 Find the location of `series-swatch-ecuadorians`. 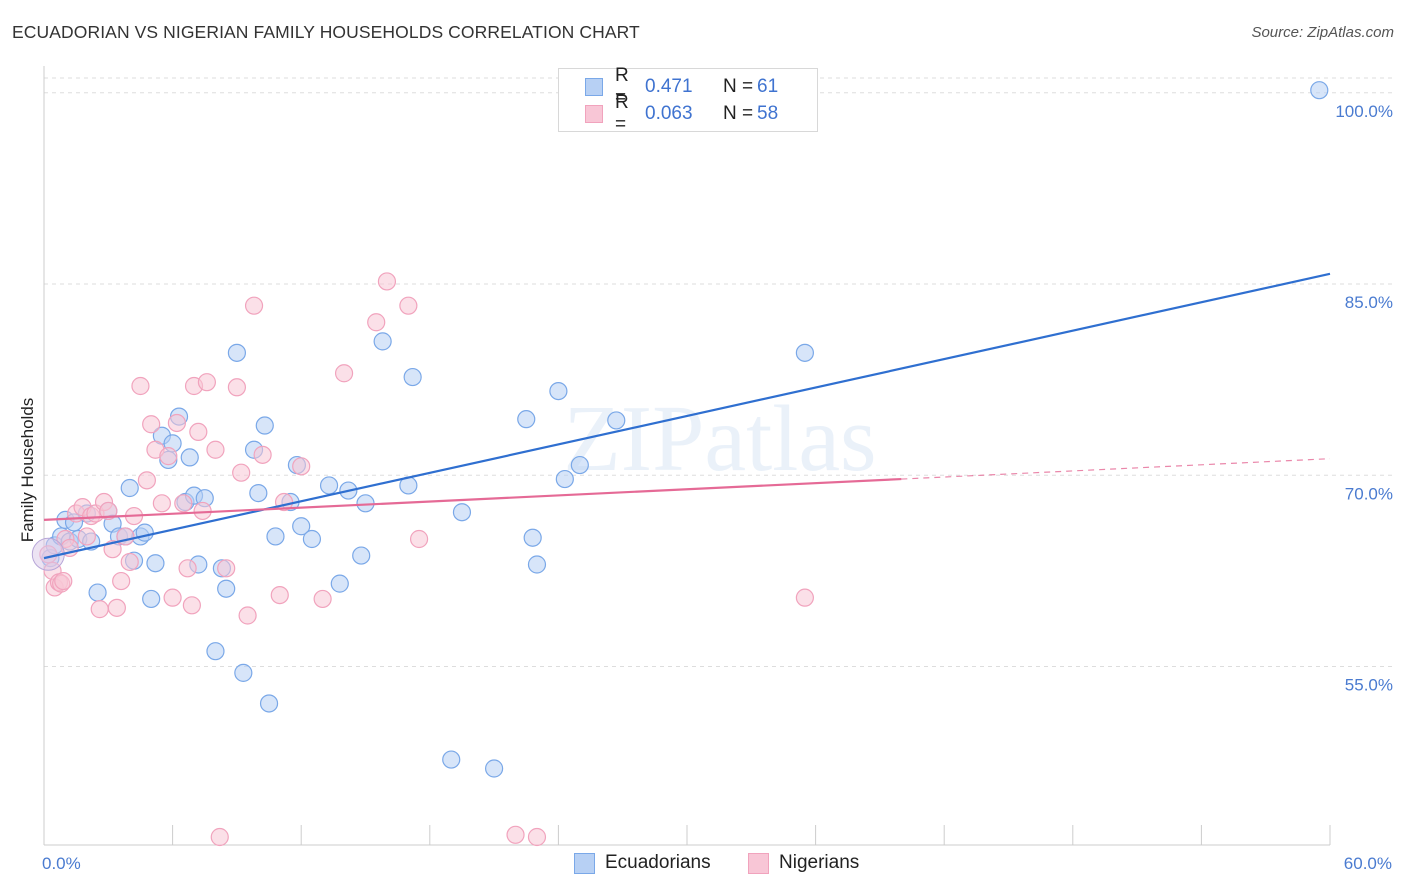

series-swatch-ecuadorians is located at coordinates (584, 863).